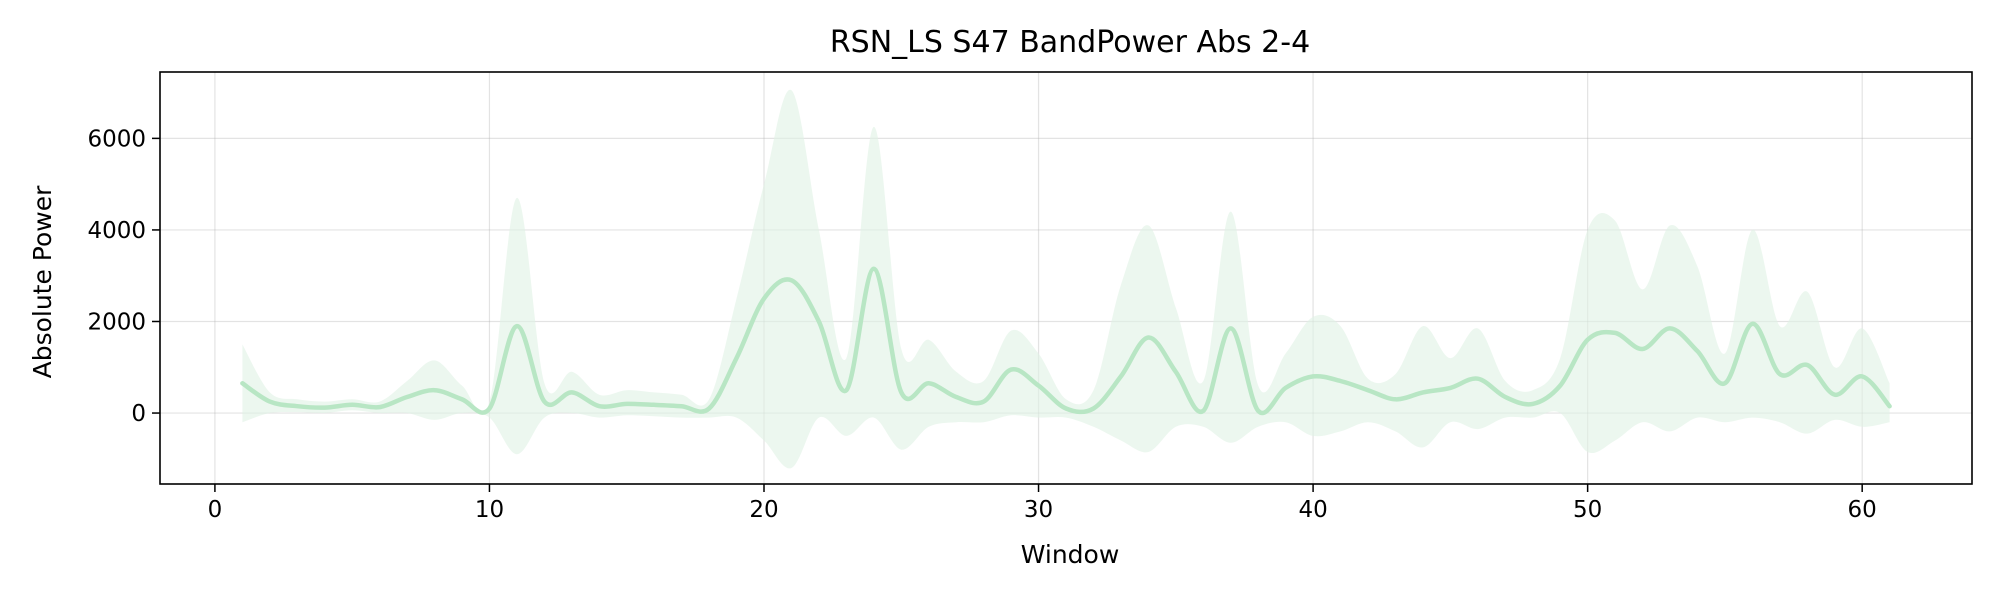 This screenshot has width=2000, height=600. Describe the element at coordinates (1862, 510) in the screenshot. I see `x-tick-label: 60` at that location.